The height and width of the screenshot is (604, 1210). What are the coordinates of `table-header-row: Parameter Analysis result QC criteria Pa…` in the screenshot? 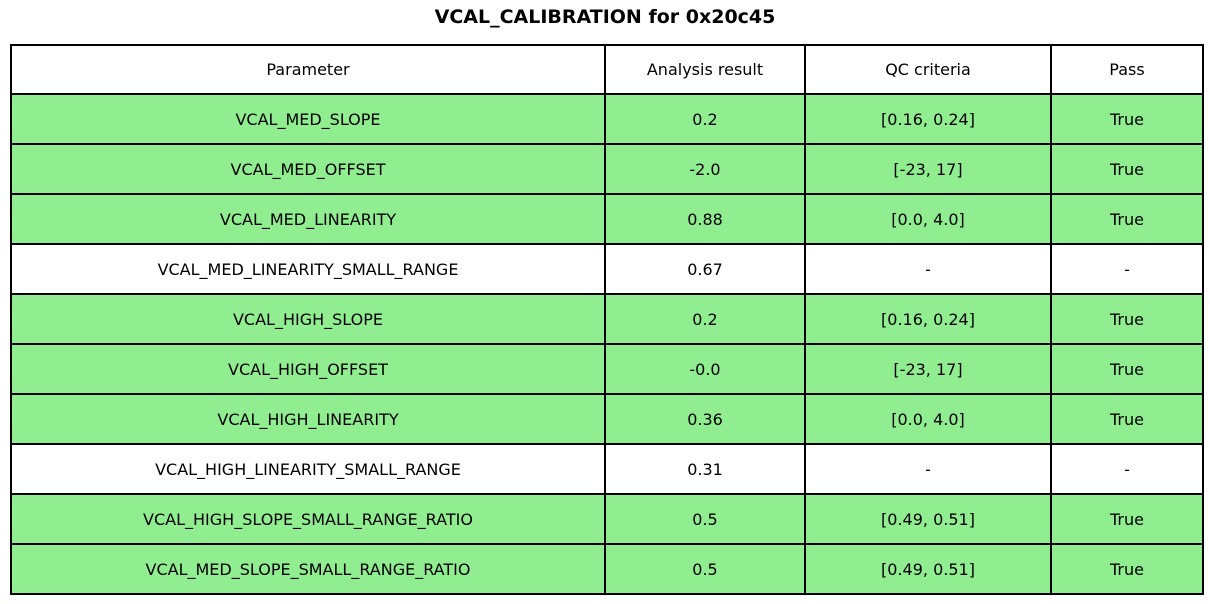 It's located at (607, 69).